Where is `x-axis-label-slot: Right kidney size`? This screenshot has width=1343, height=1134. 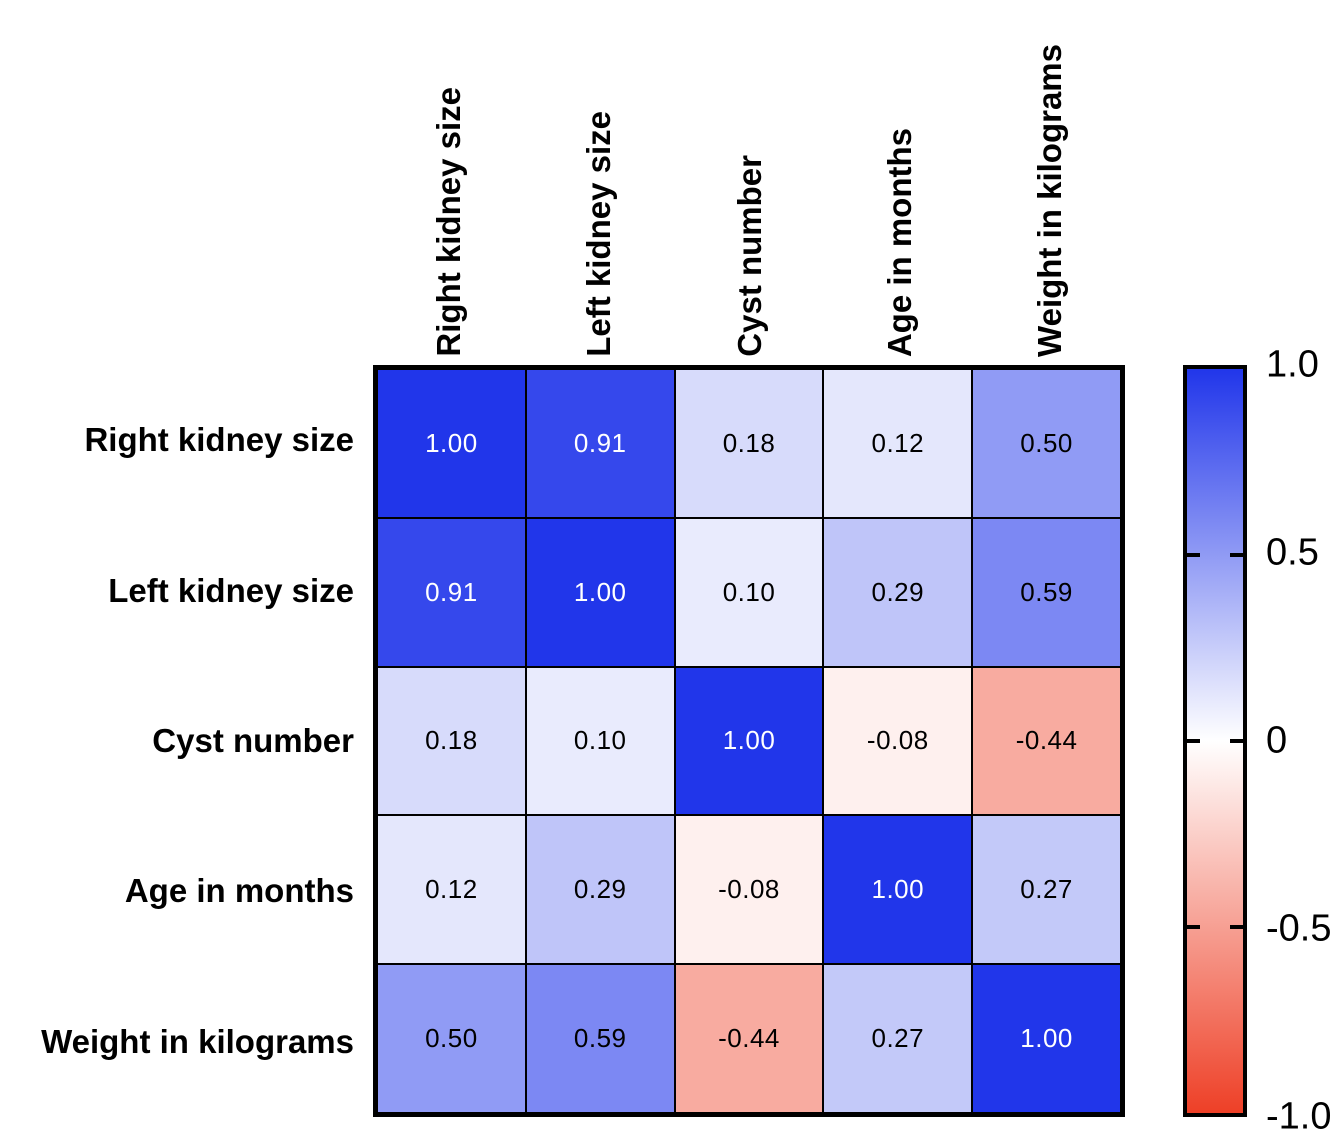 x-axis-label-slot: Right kidney size is located at coordinates (448, 178).